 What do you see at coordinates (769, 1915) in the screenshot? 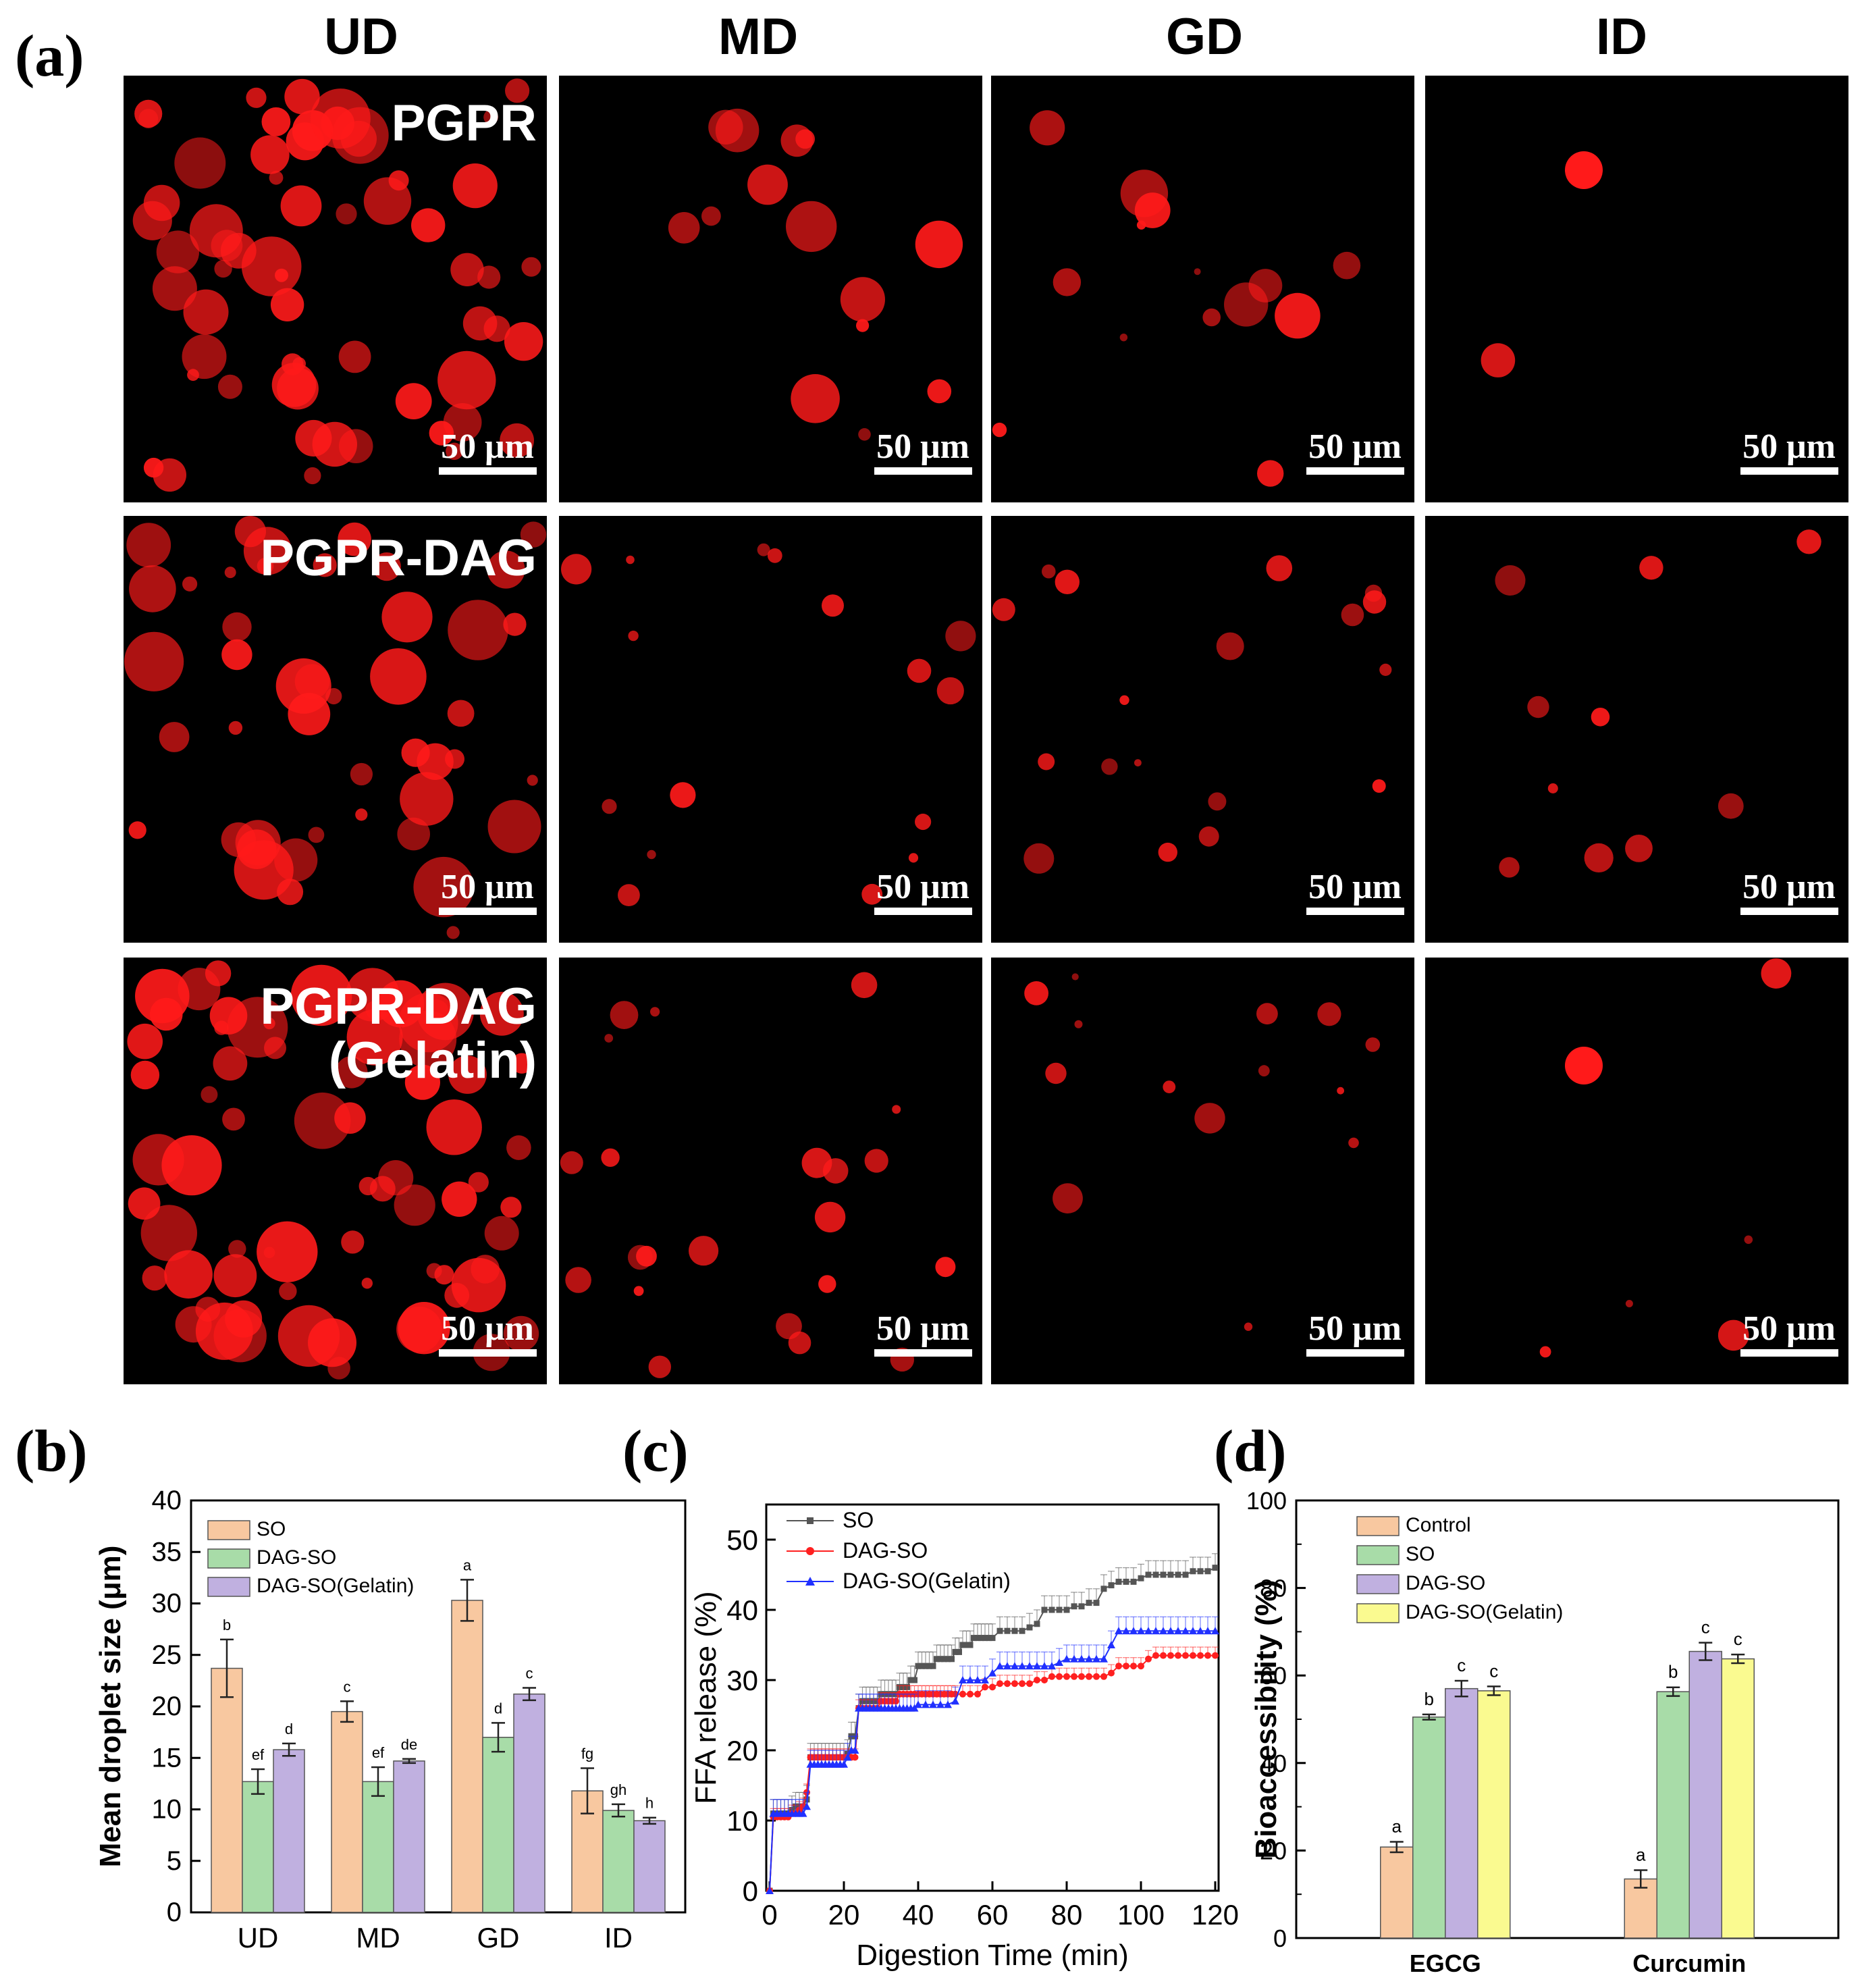
I see `x-tick-label: 0` at bounding box center [769, 1915].